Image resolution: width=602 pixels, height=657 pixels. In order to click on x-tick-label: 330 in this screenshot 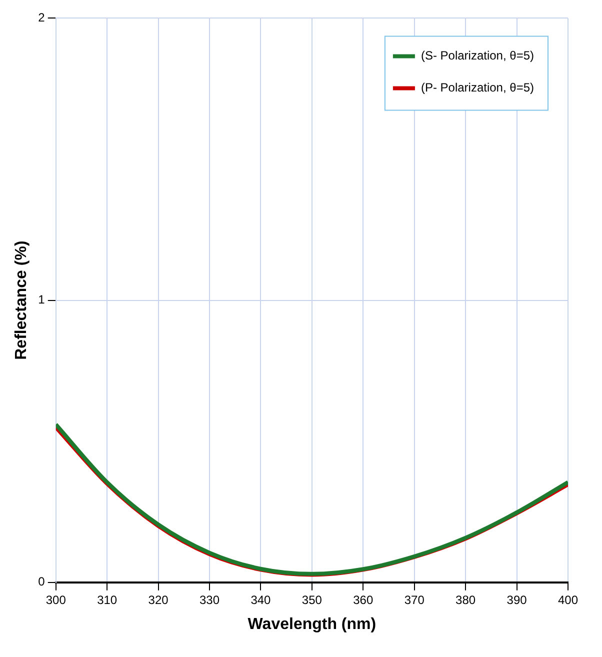, I will do `click(209, 599)`.